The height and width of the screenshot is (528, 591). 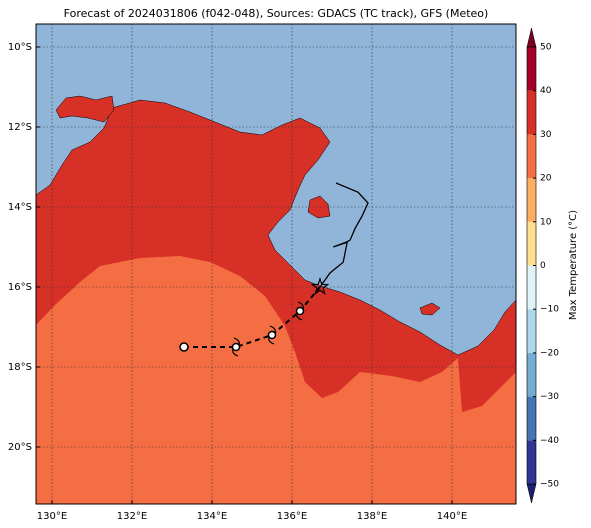 What do you see at coordinates (546, 135) in the screenshot?
I see `colorbar-tick-label: 30` at bounding box center [546, 135].